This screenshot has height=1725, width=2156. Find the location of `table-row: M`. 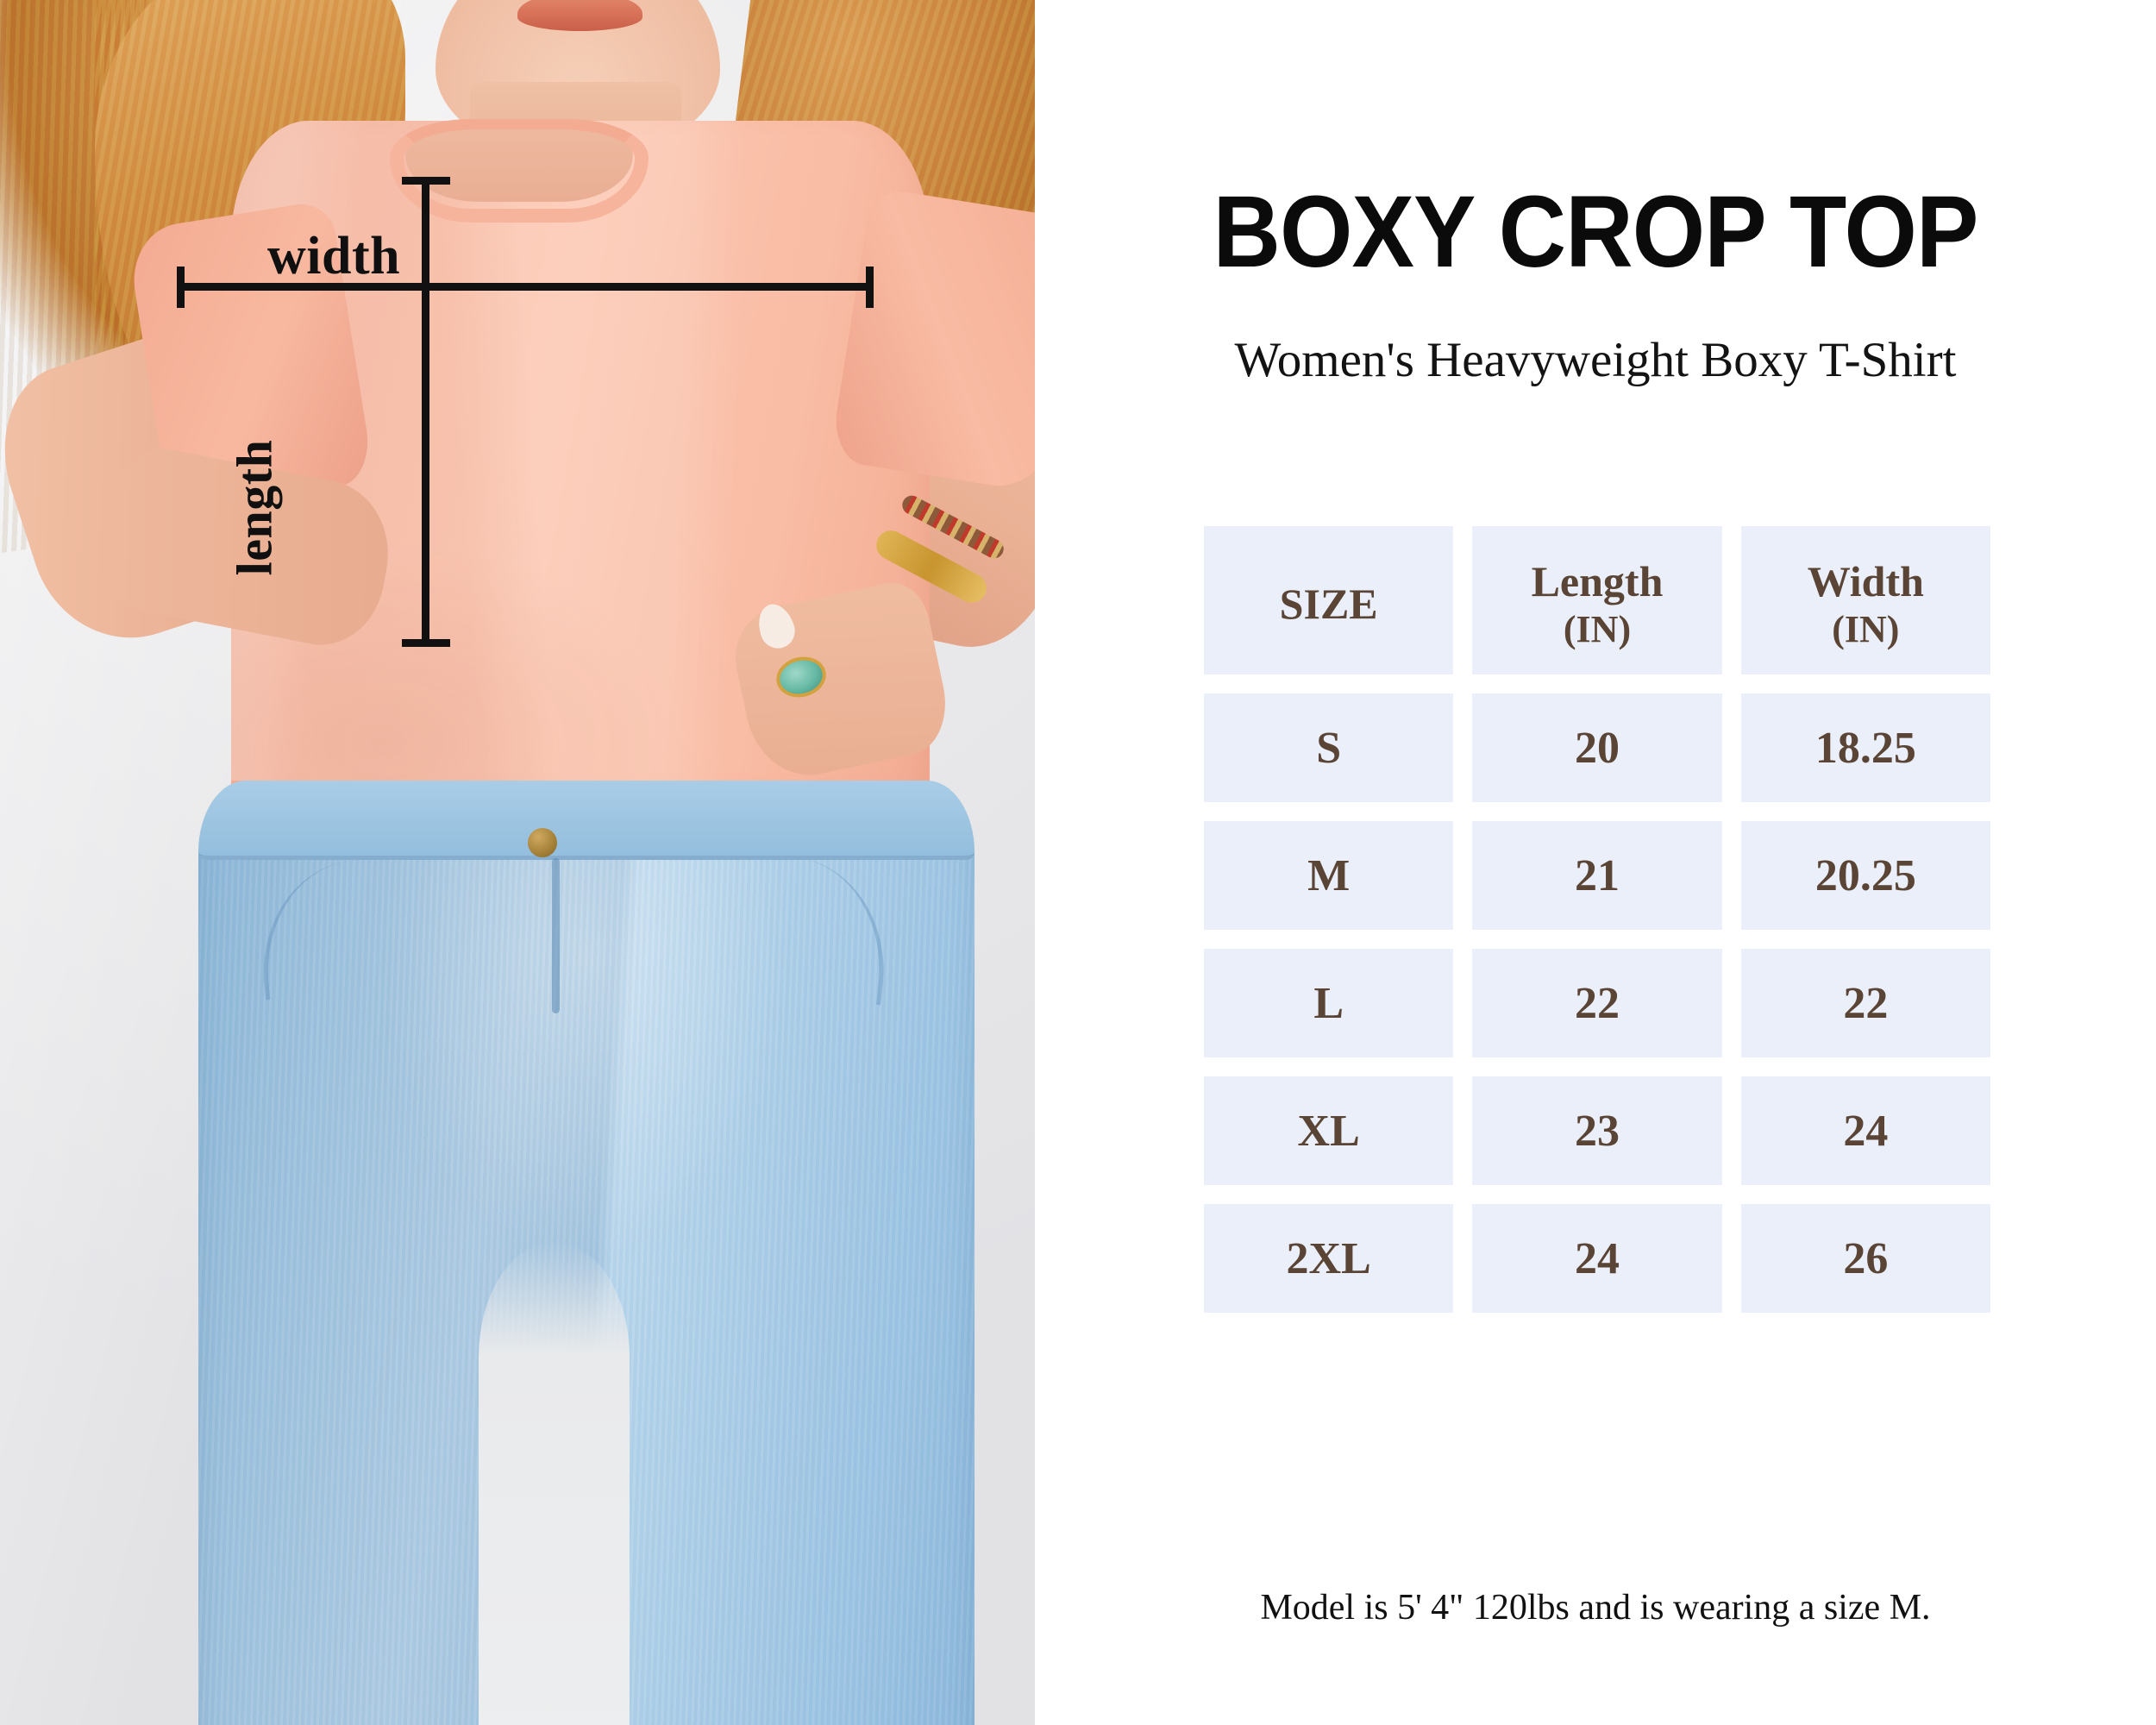

table-row: M is located at coordinates (1329, 876).